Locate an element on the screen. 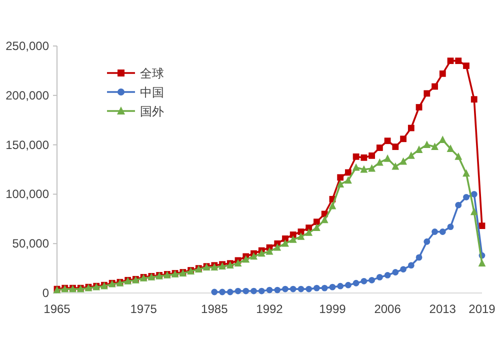 The width and height of the screenshot is (500, 362). x-tick-label: 1999 is located at coordinates (332, 309).